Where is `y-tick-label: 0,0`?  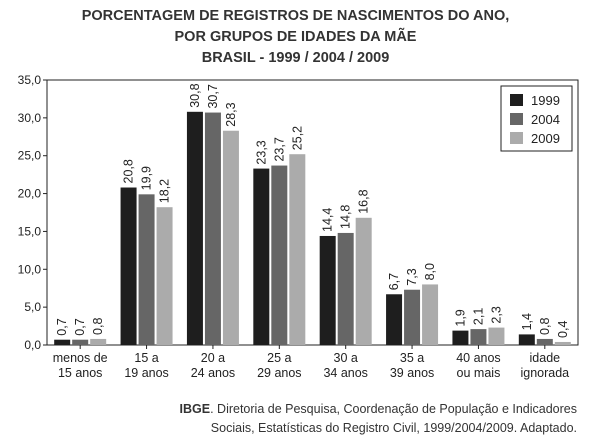 y-tick-label: 0,0 is located at coordinates (32, 345).